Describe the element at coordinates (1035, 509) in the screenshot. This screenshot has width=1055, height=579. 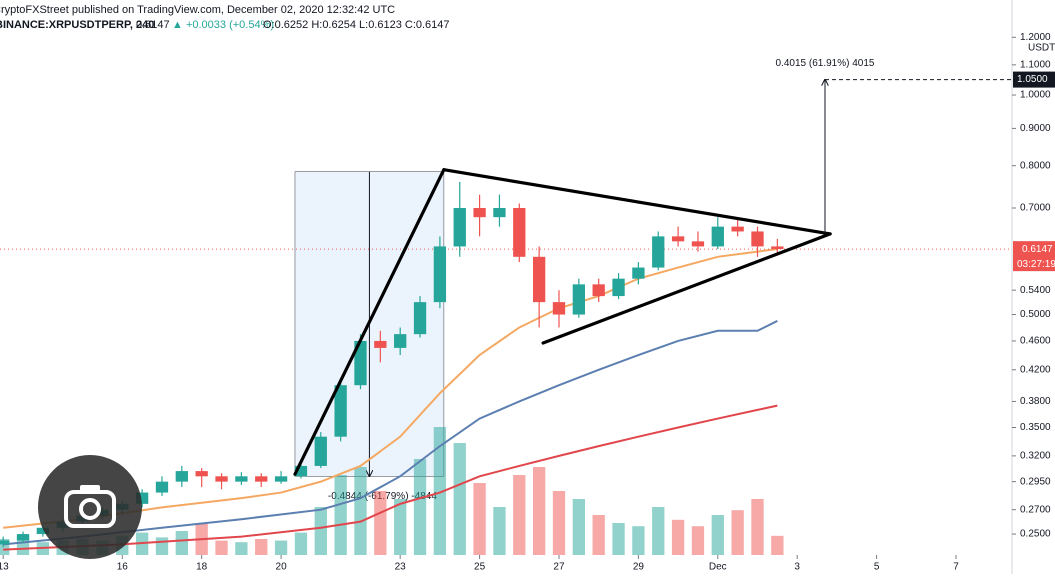
I see `y-tick-label: 0.2700` at that location.